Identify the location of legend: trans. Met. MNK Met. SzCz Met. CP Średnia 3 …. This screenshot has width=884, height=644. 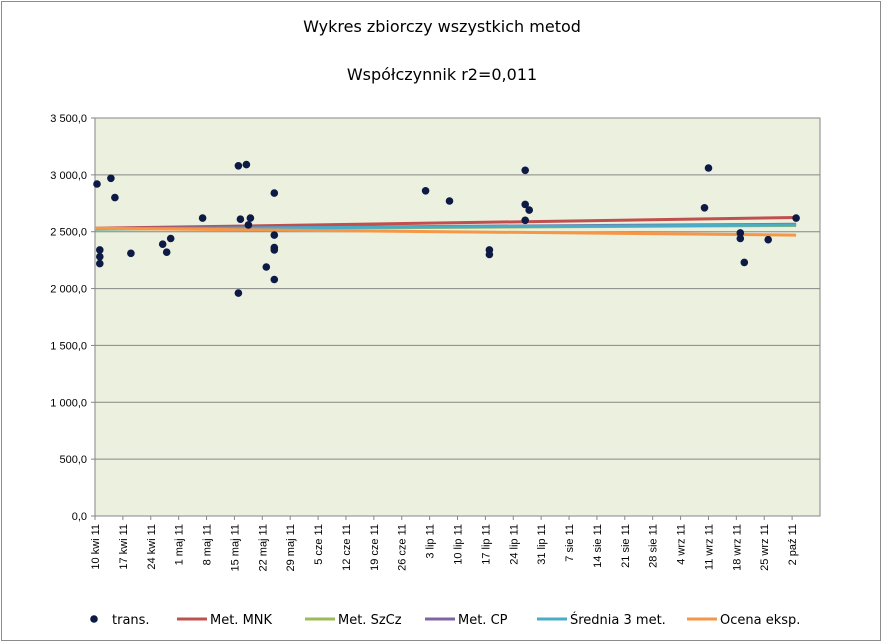
(445, 620).